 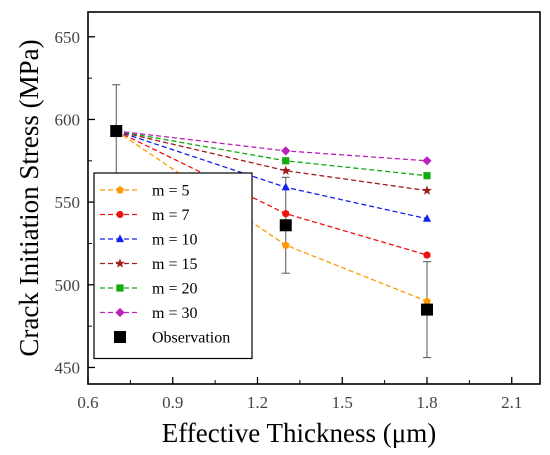 I want to click on y-tick-label: 550, so click(x=68, y=202).